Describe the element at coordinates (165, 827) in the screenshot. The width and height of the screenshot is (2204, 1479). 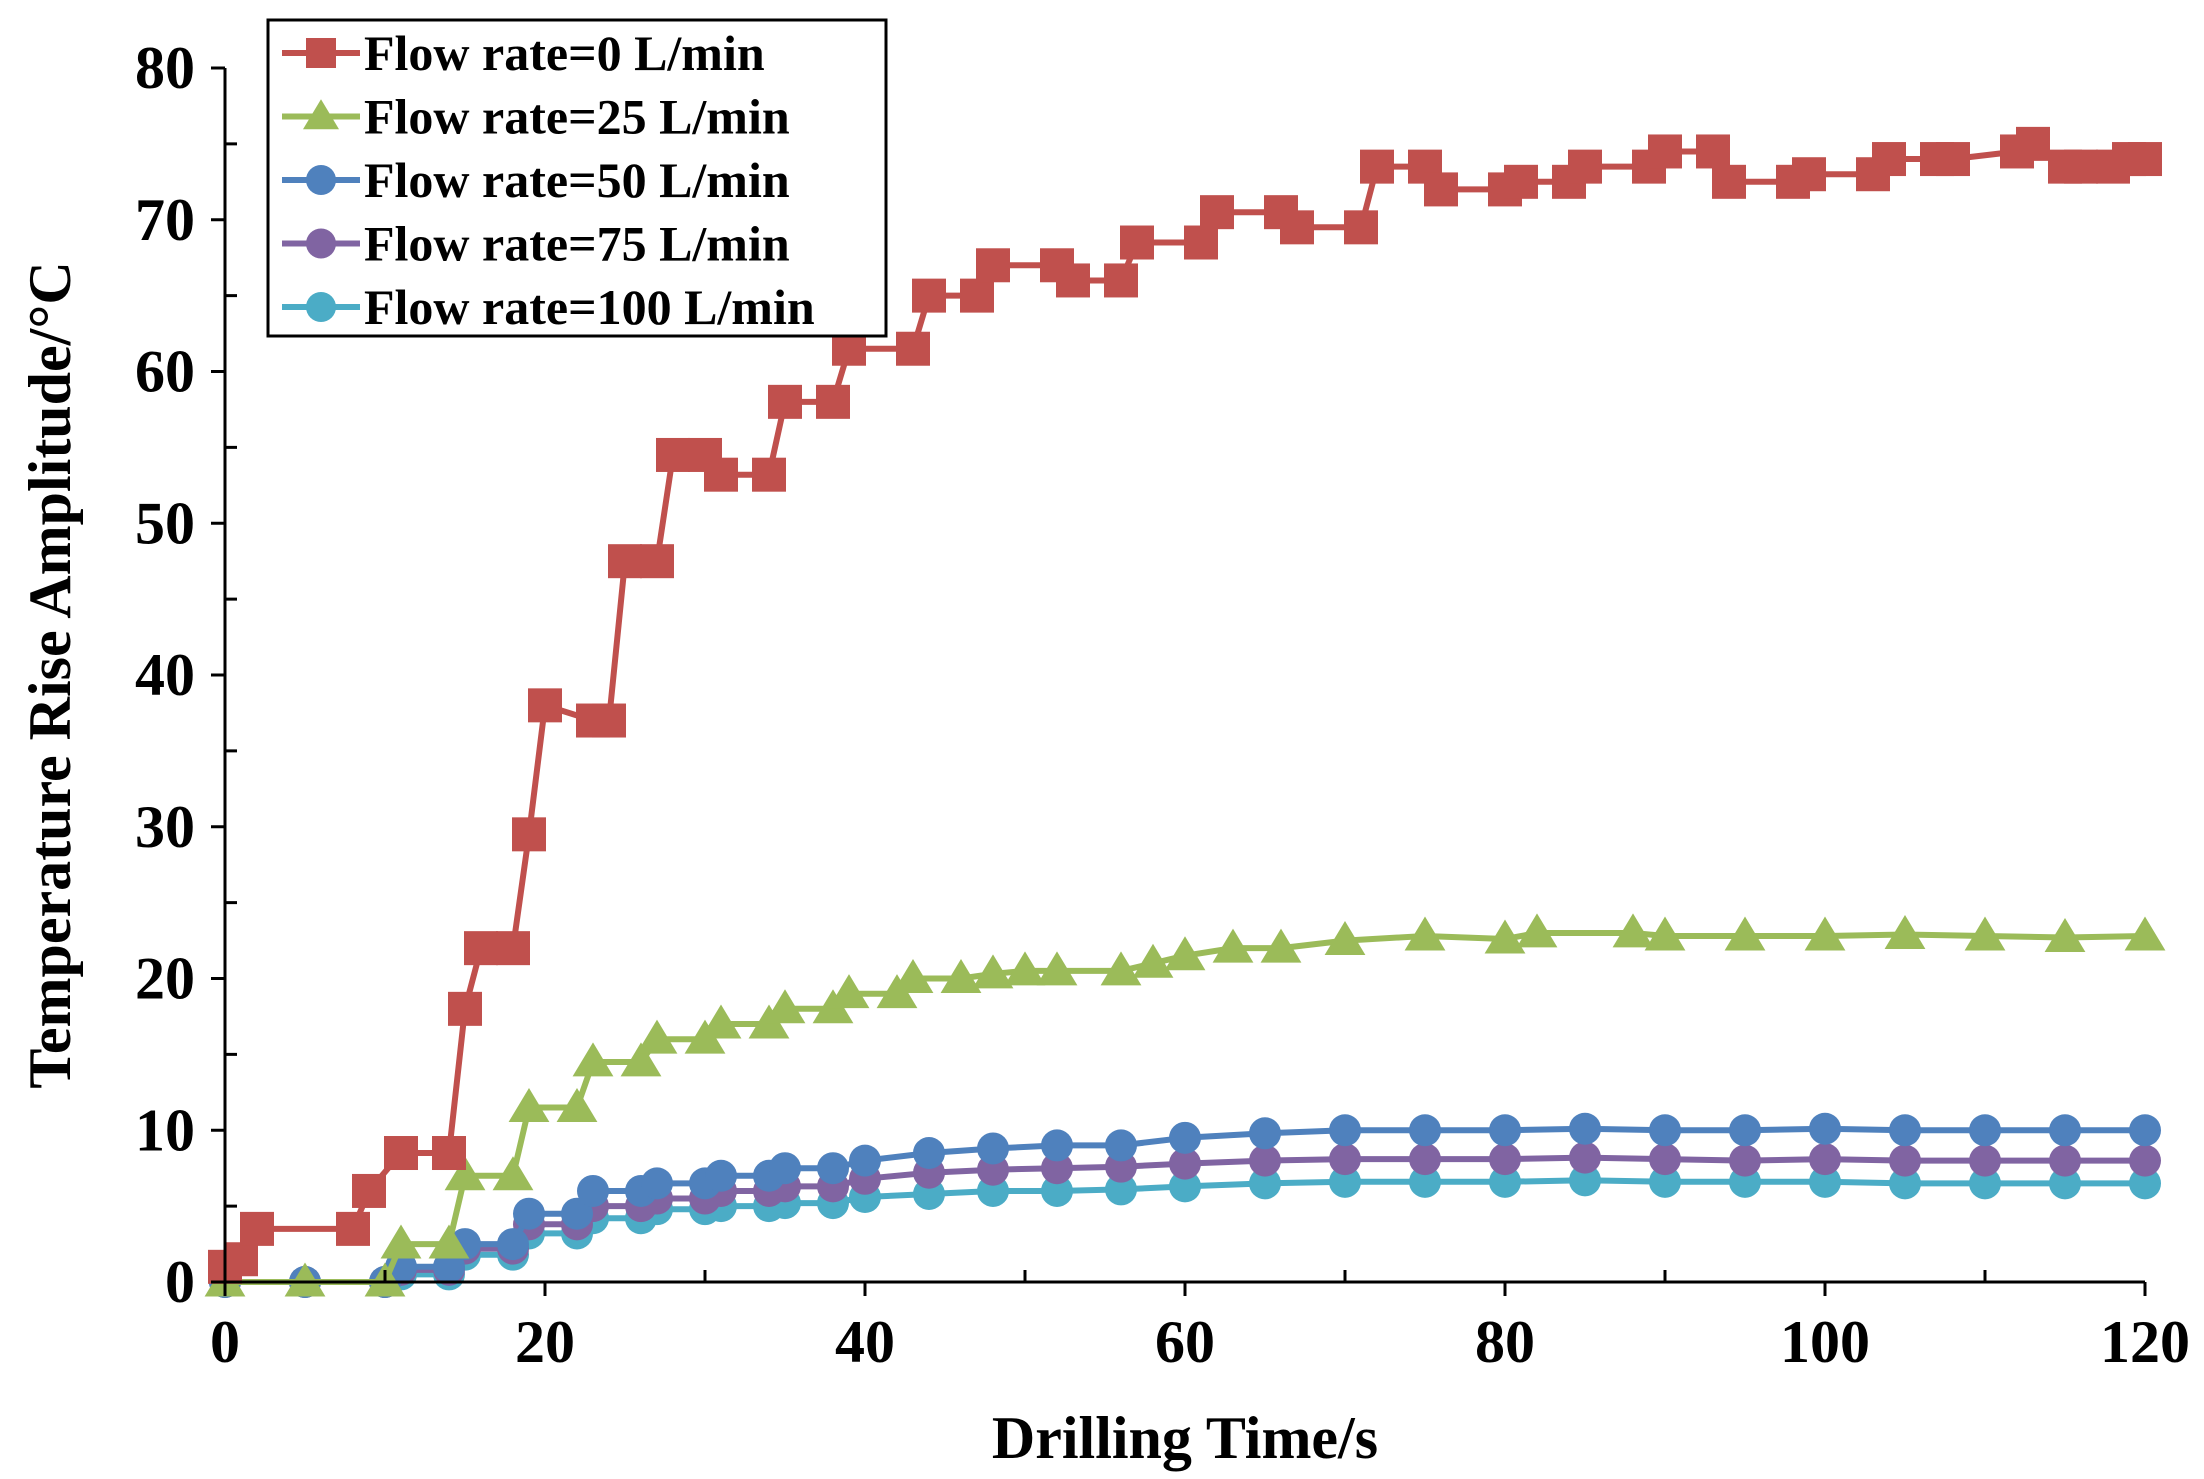
I see `y-tick-label-30: 30` at that location.